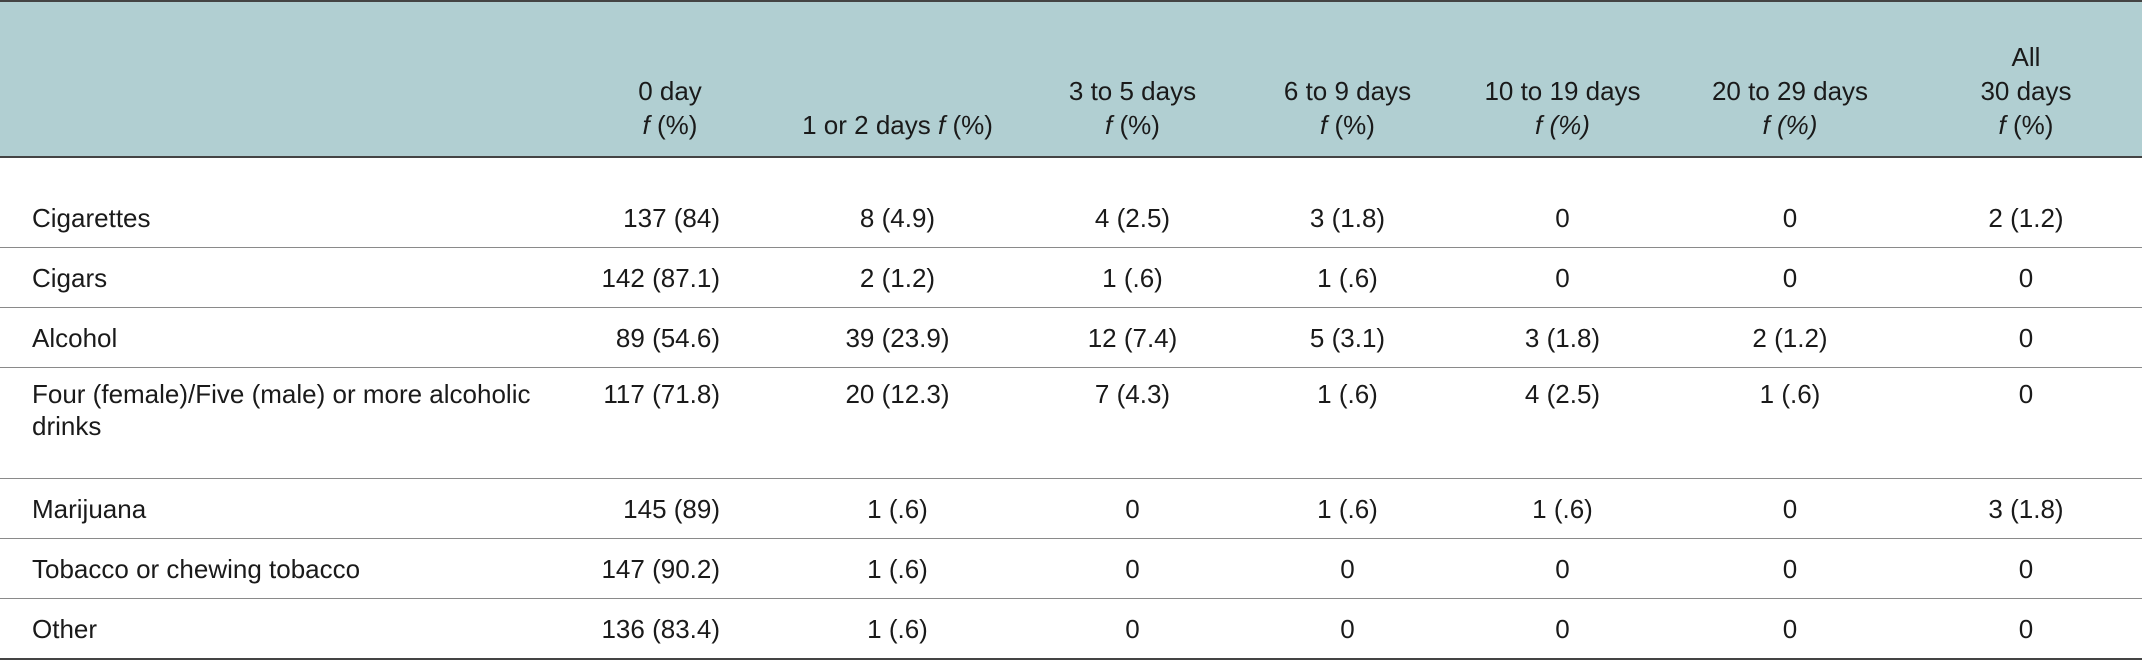 Image resolution: width=2142 pixels, height=660 pixels. Describe the element at coordinates (285, 508) in the screenshot. I see `row-label: Marijuana` at that location.